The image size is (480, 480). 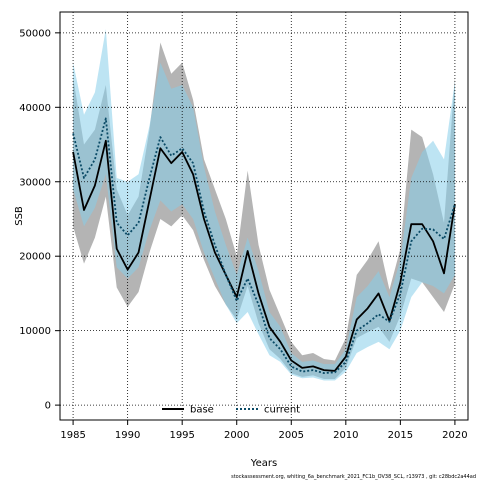 I want to click on y-tick-label: 10000, so click(x=35, y=331).